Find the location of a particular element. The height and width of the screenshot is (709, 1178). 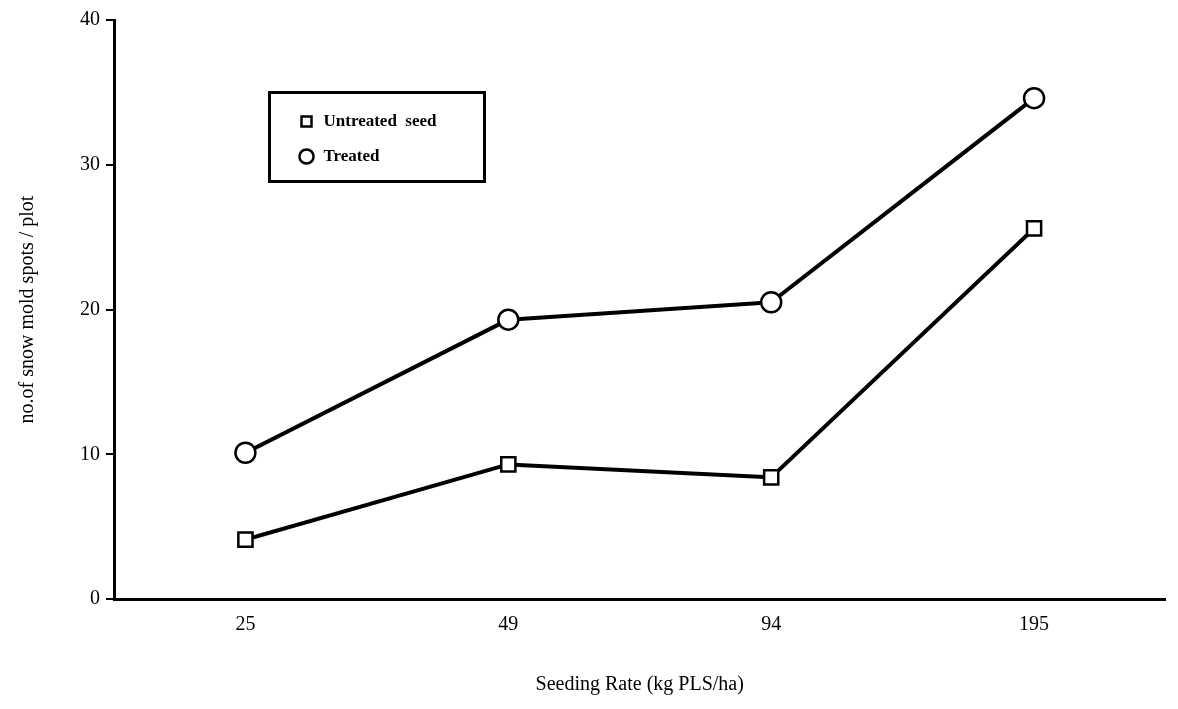

x-axis-title: Seeding Rate (kg PLS/ha) is located at coordinates (639, 684).